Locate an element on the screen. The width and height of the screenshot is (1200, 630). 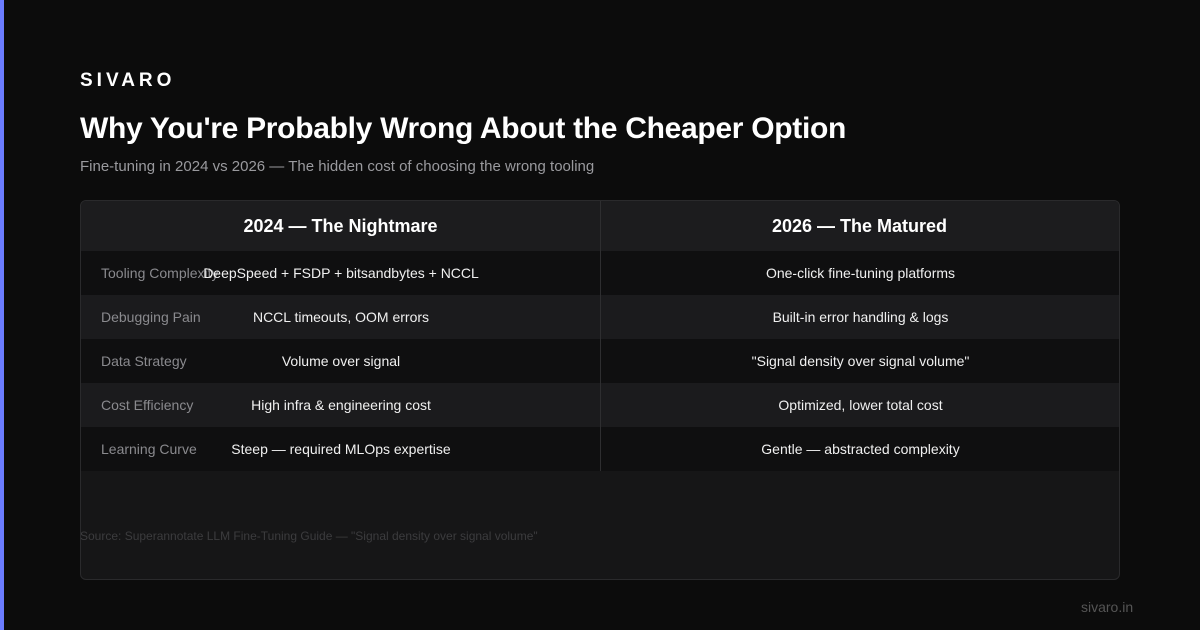
row-label: Debugging Pain is located at coordinates (151, 317).